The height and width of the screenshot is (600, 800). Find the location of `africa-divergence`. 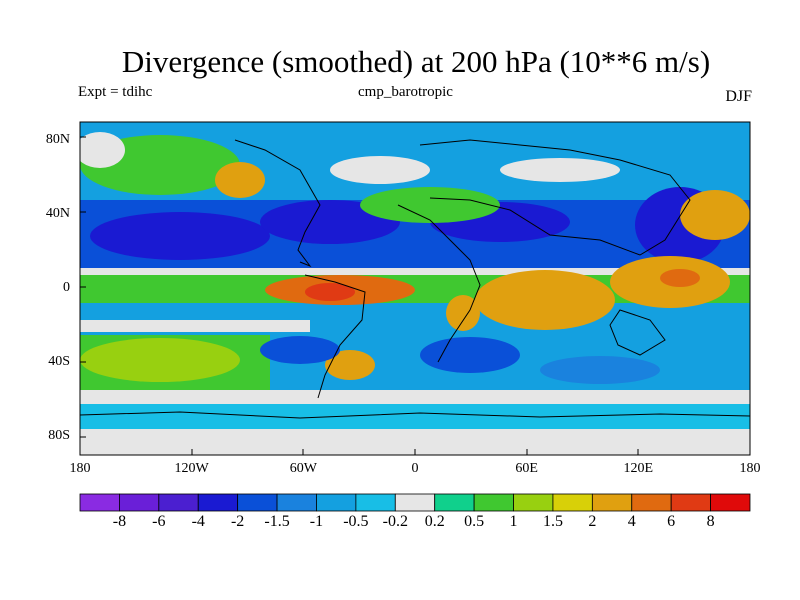

africa-divergence is located at coordinates (463, 313).